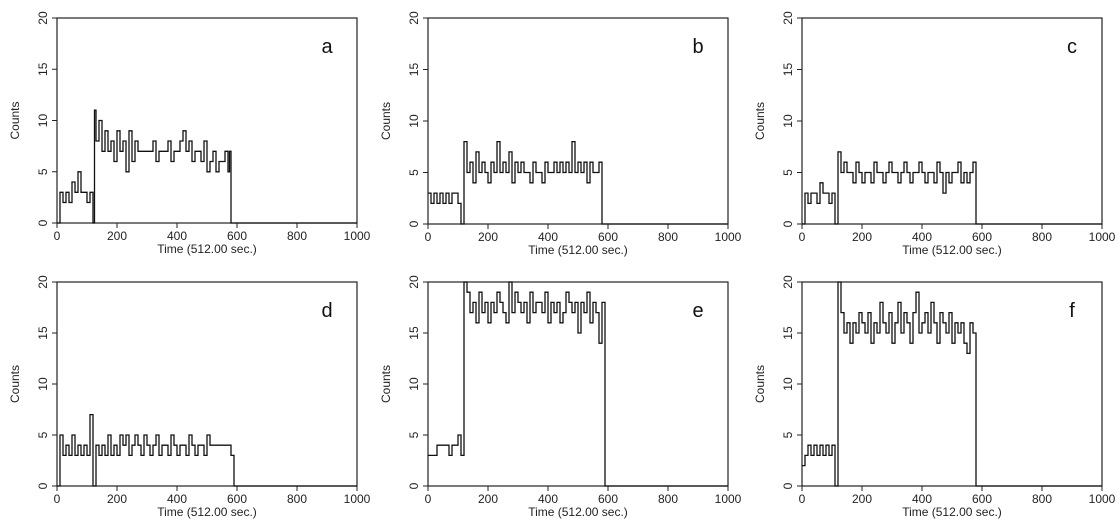  What do you see at coordinates (326, 311) in the screenshot?
I see `panel-label: d` at bounding box center [326, 311].